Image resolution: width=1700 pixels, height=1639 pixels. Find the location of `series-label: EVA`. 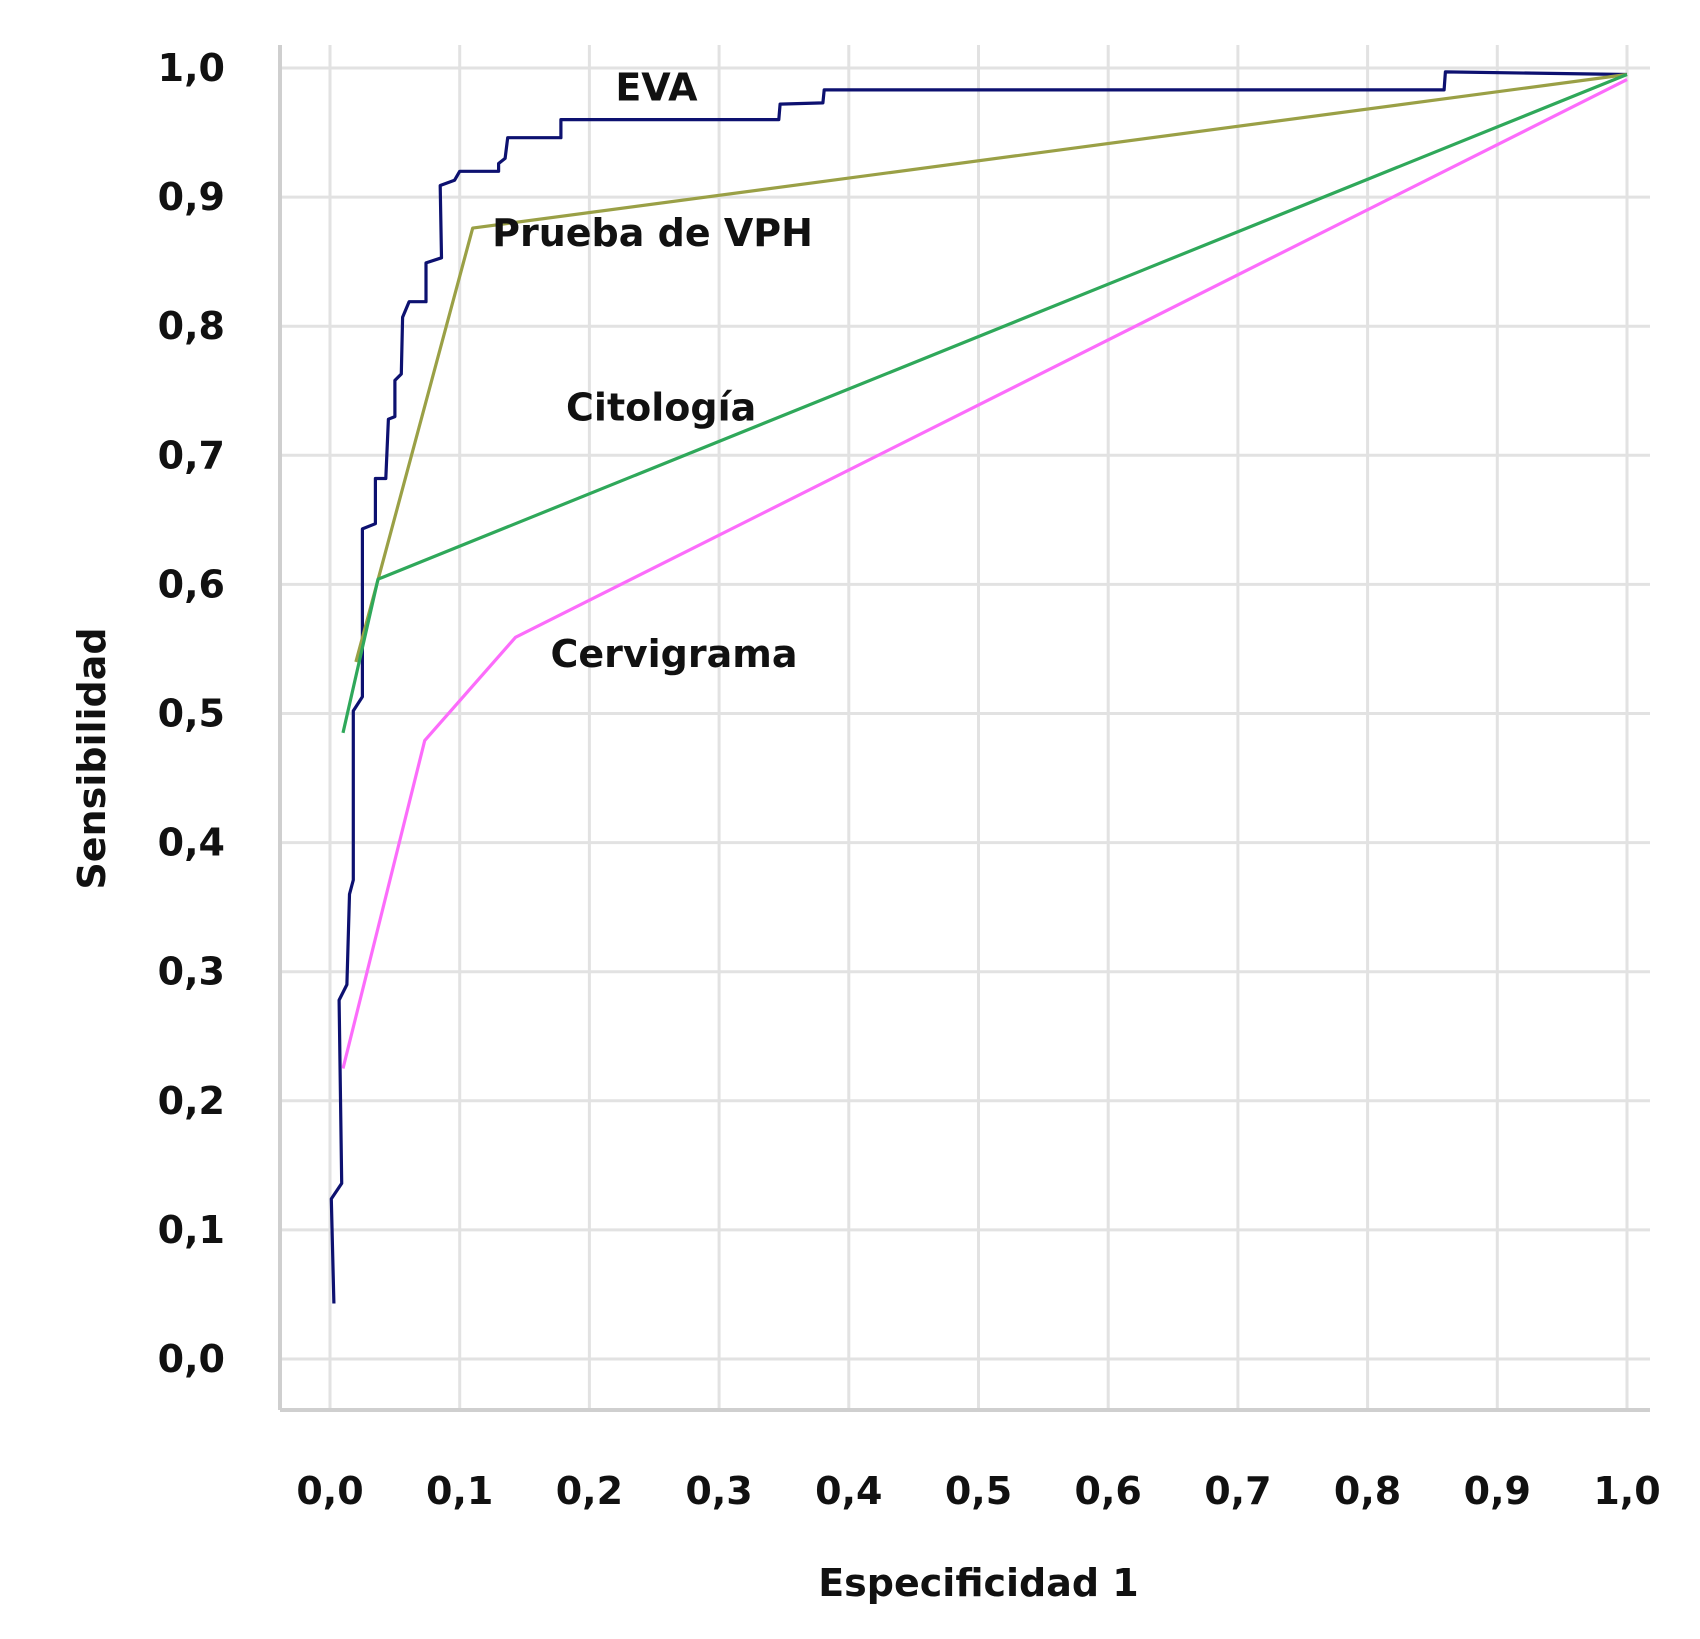

series-label: EVA is located at coordinates (656, 87).